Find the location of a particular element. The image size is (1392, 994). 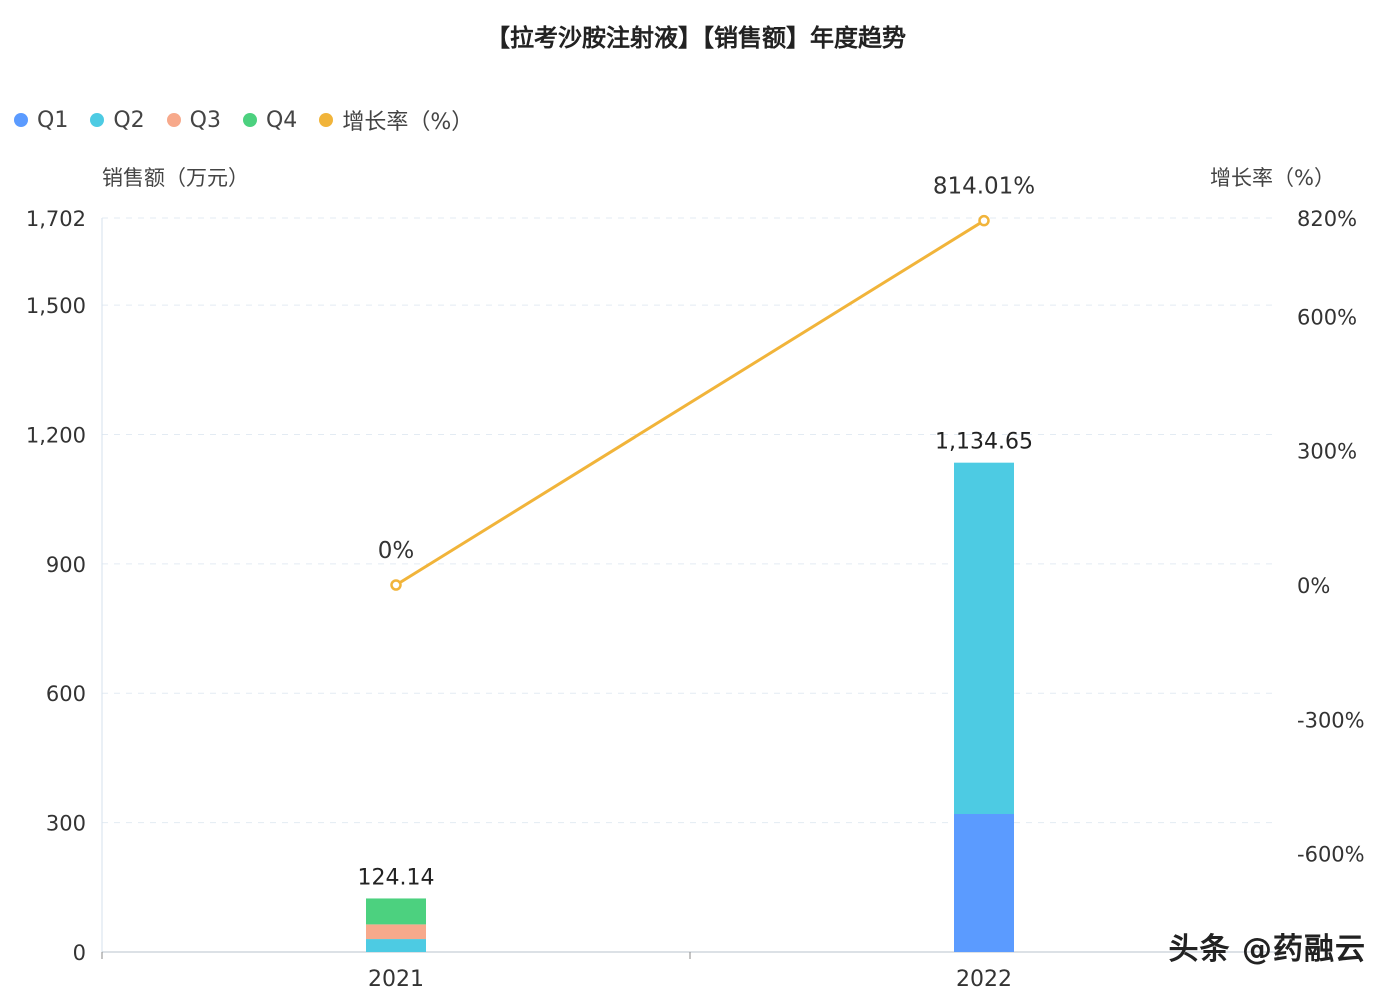

y-tick-label-right: -600% is located at coordinates (1331, 855).